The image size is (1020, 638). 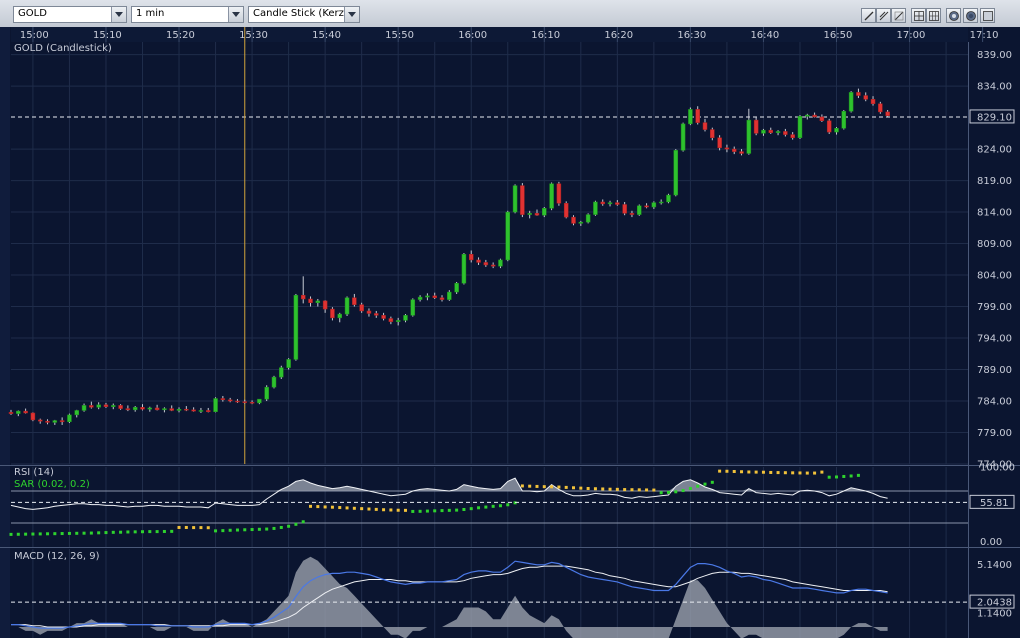 I want to click on color-button, so click(x=987, y=15).